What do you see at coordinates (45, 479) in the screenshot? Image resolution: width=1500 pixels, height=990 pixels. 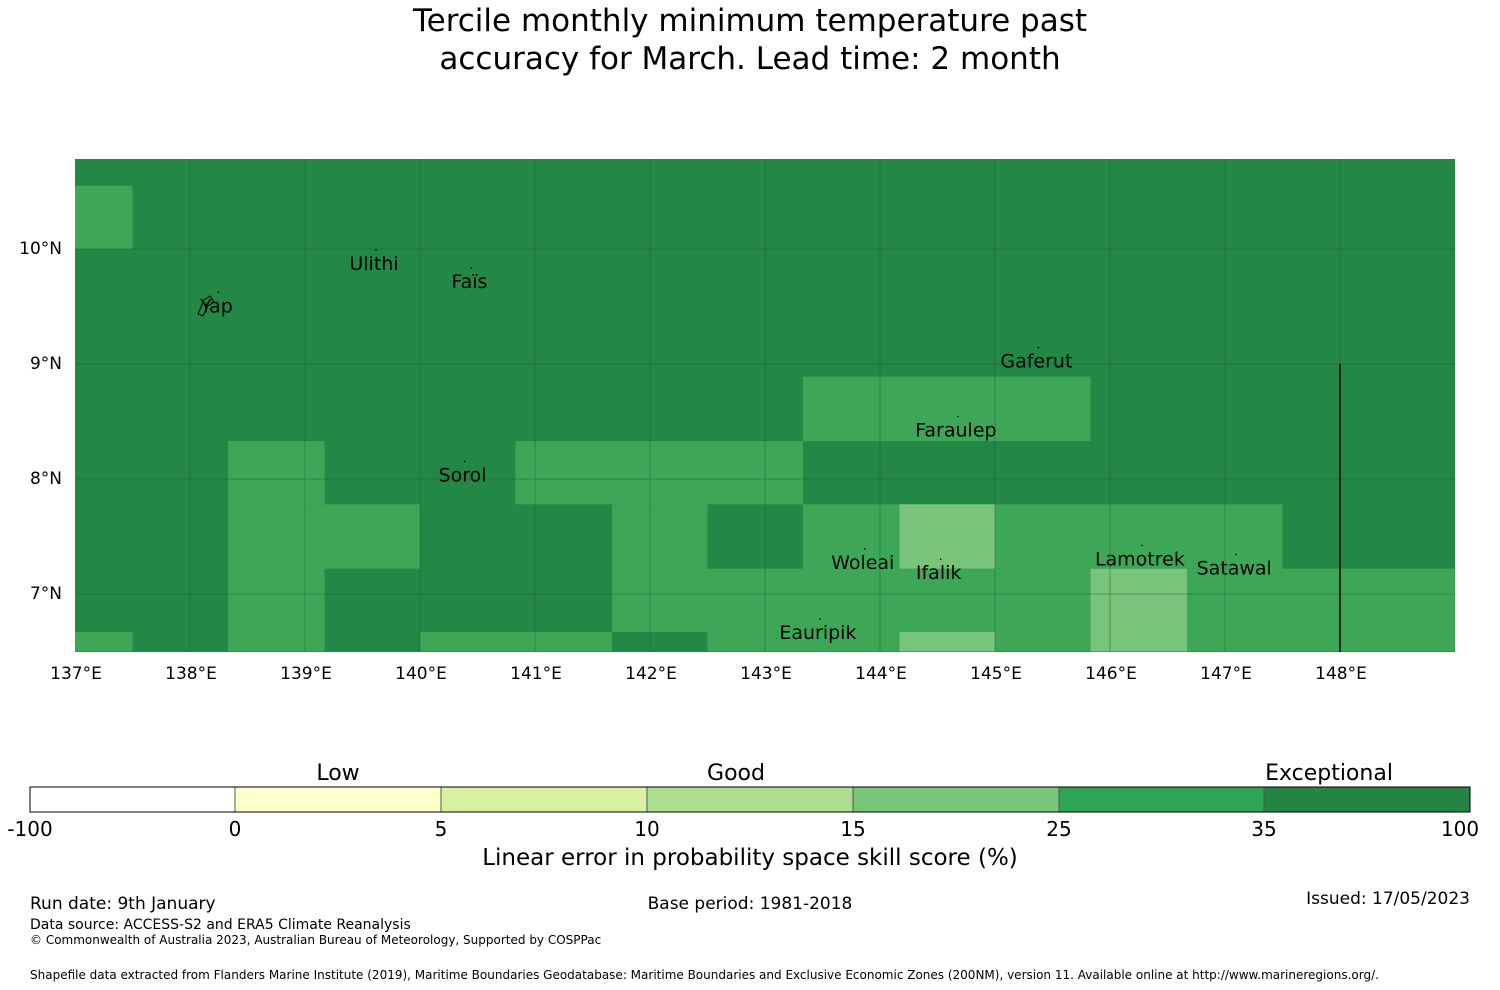 I see `lat-tick-8n: 8°N` at bounding box center [45, 479].